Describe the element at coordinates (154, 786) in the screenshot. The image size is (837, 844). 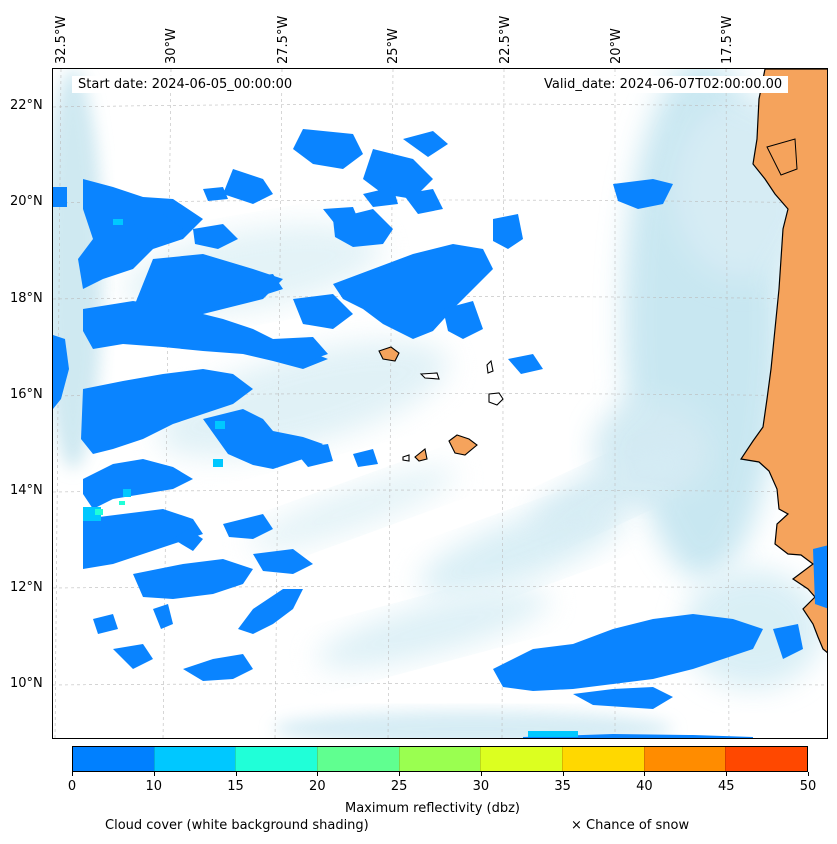
I see `colorbar-tick-label: 10` at that location.